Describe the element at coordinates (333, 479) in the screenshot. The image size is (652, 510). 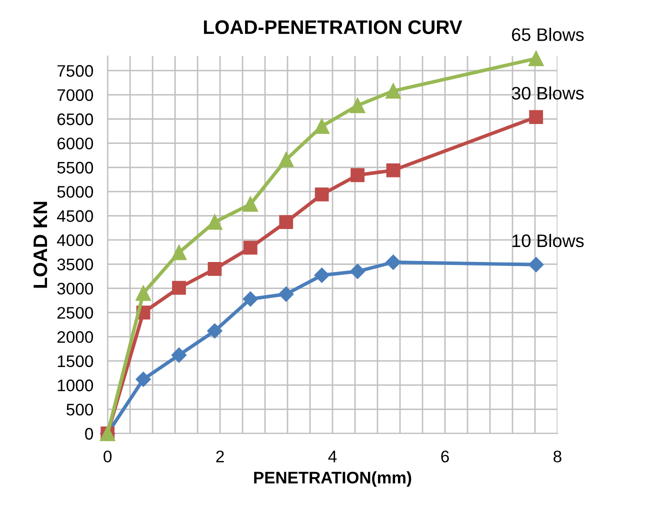
I see `x-axis-title: PENETRATION(mm)` at that location.